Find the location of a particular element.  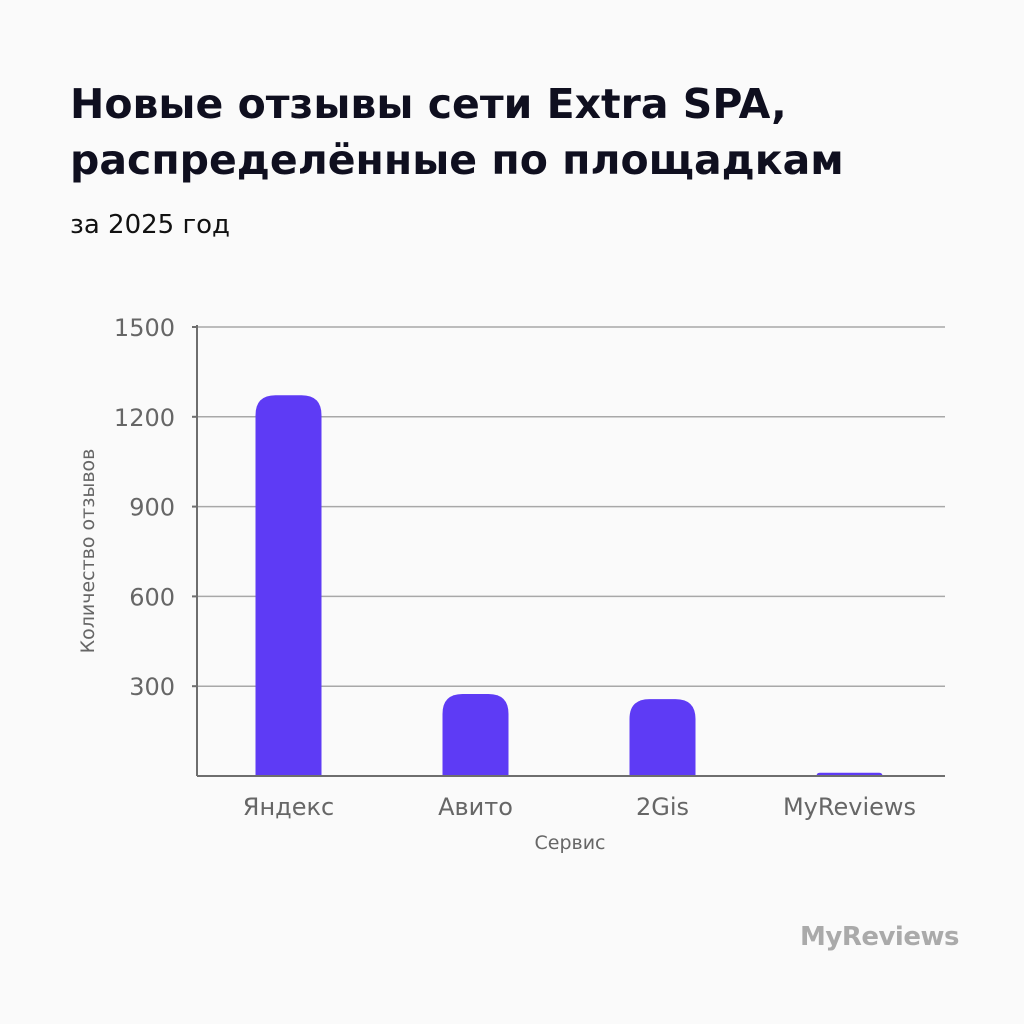

x-tick-label: MyReviews is located at coordinates (849, 807).